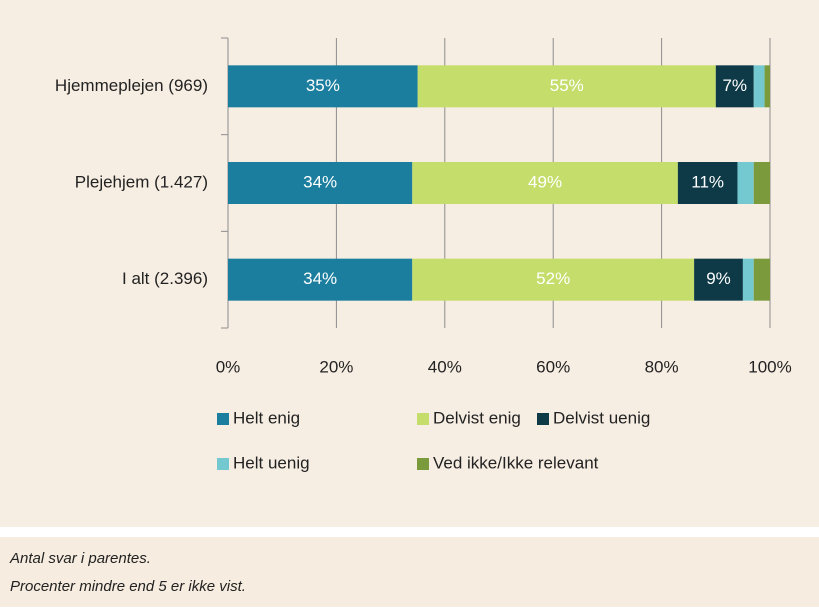  Describe the element at coordinates (271, 462) in the screenshot. I see `legend-label: Helt uenig` at that location.